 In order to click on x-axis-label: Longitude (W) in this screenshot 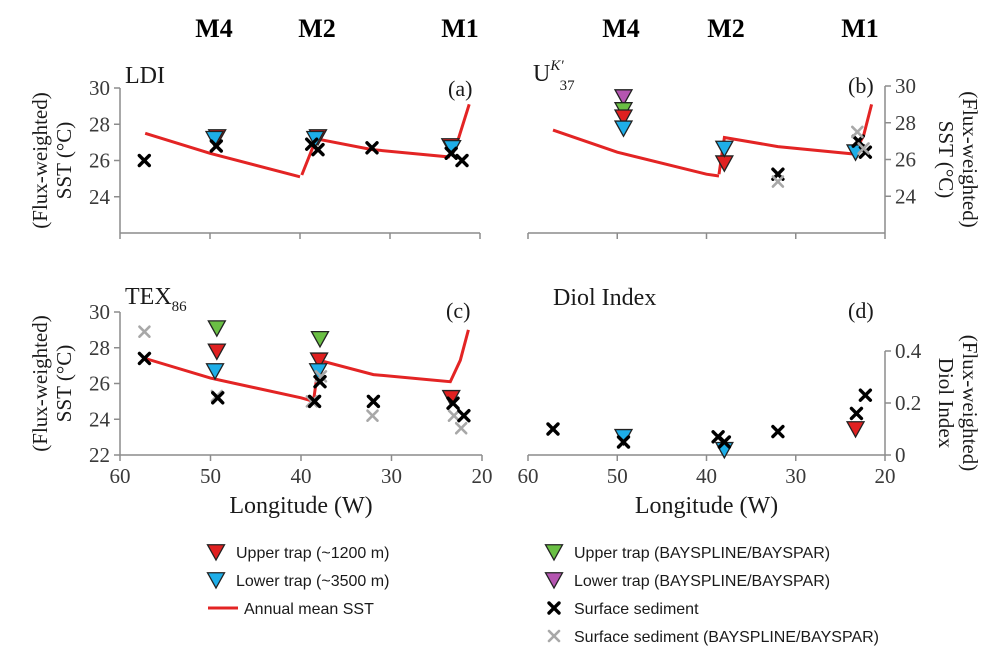, I will do `click(300, 506)`.